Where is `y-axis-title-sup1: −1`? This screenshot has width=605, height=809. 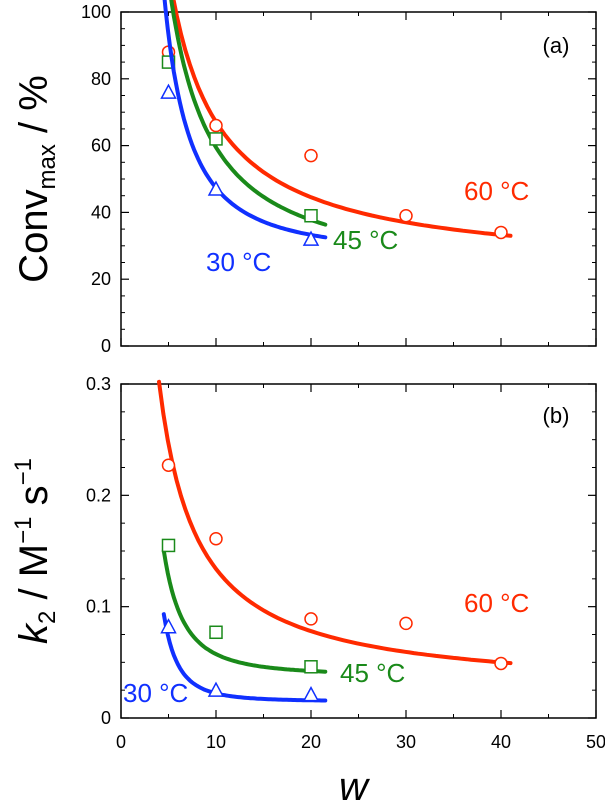
y-axis-title-sup1: −1 is located at coordinates (23, 530).